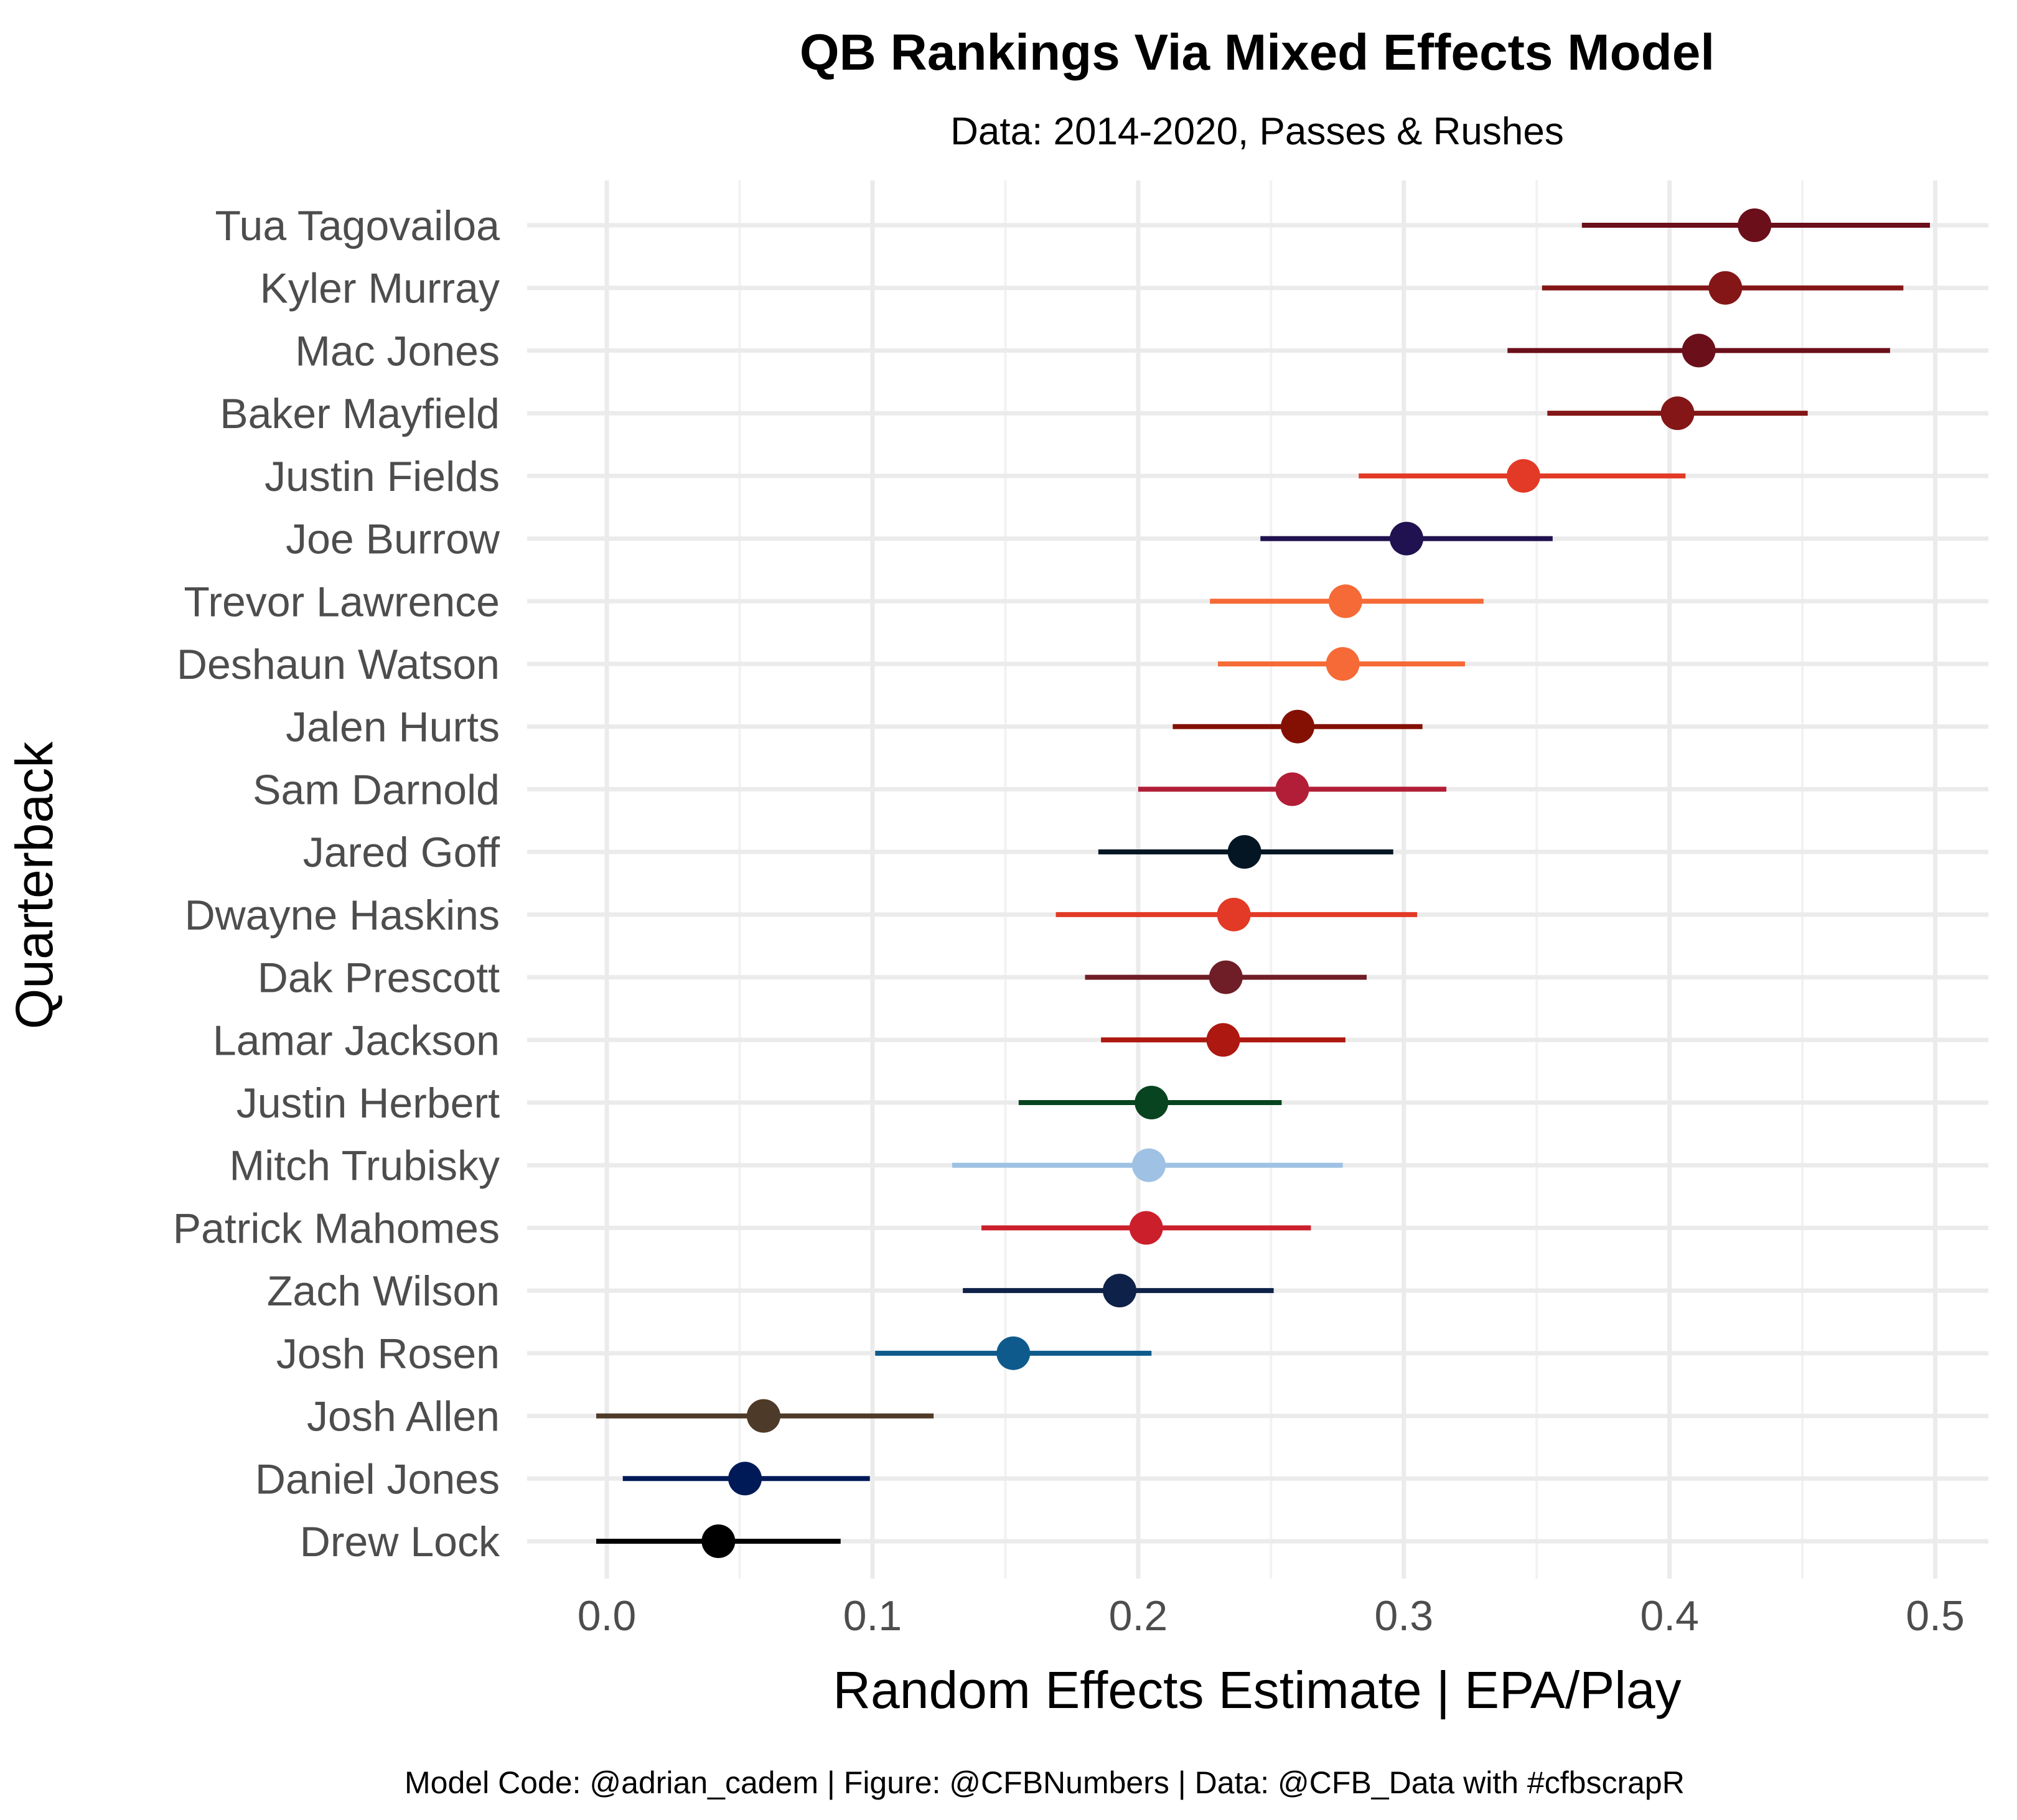  Describe the element at coordinates (383, 1291) in the screenshot. I see `y-tick-label: Zach Wilson` at that location.